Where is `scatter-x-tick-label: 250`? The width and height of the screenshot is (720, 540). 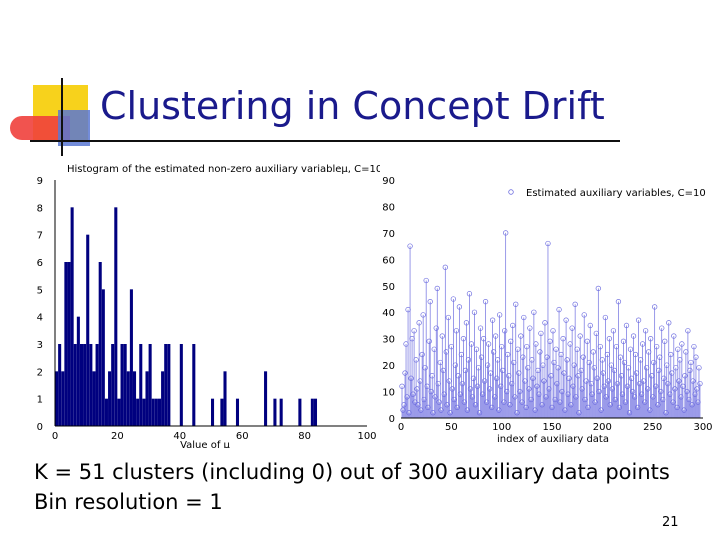 scatter-x-tick-label: 250 is located at coordinates (652, 427).